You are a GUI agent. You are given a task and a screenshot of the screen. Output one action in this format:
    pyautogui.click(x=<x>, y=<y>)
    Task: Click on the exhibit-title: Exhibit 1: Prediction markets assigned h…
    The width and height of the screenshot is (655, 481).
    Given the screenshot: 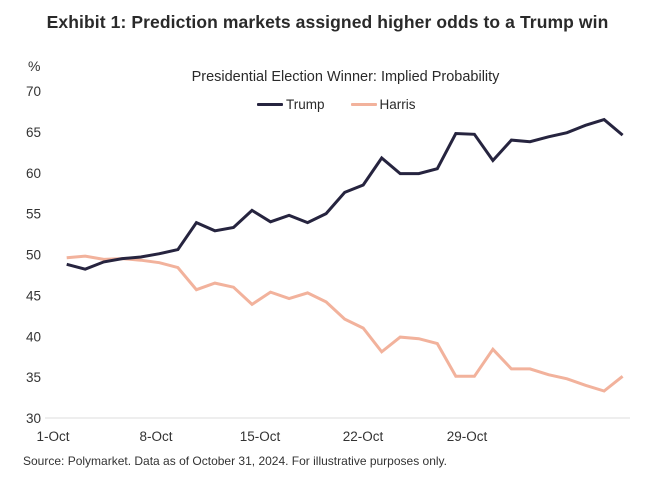 What is the action you would take?
    pyautogui.click(x=327, y=22)
    